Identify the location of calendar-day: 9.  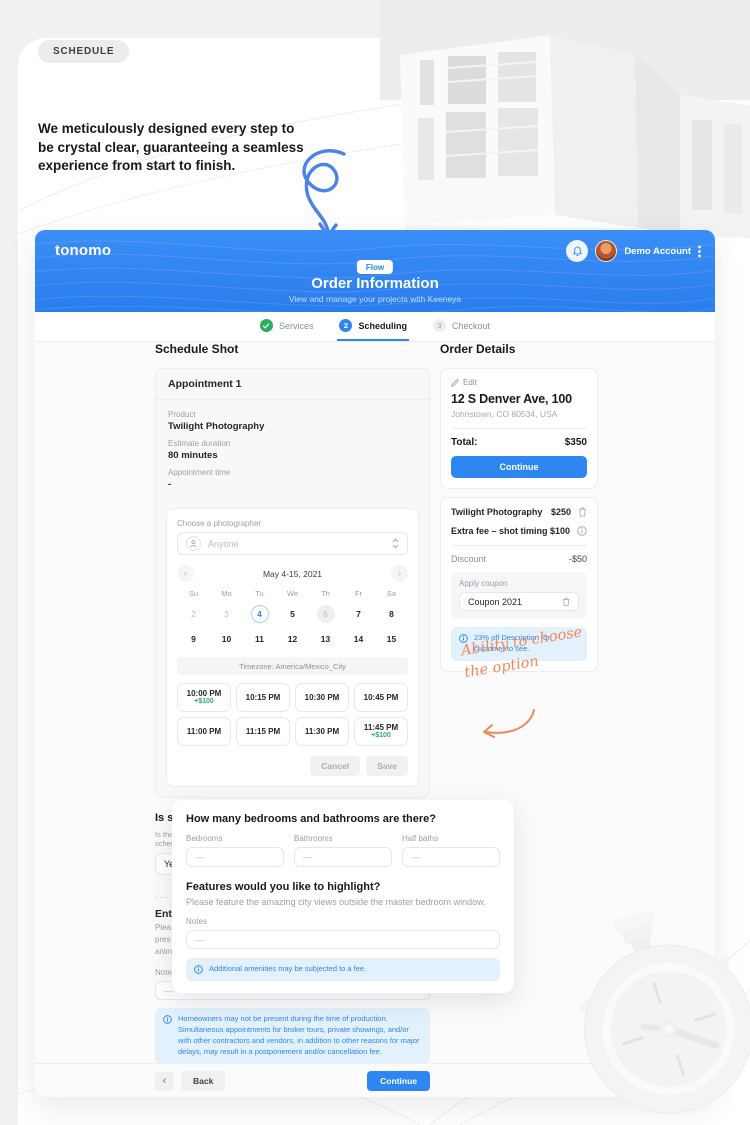
(193, 639).